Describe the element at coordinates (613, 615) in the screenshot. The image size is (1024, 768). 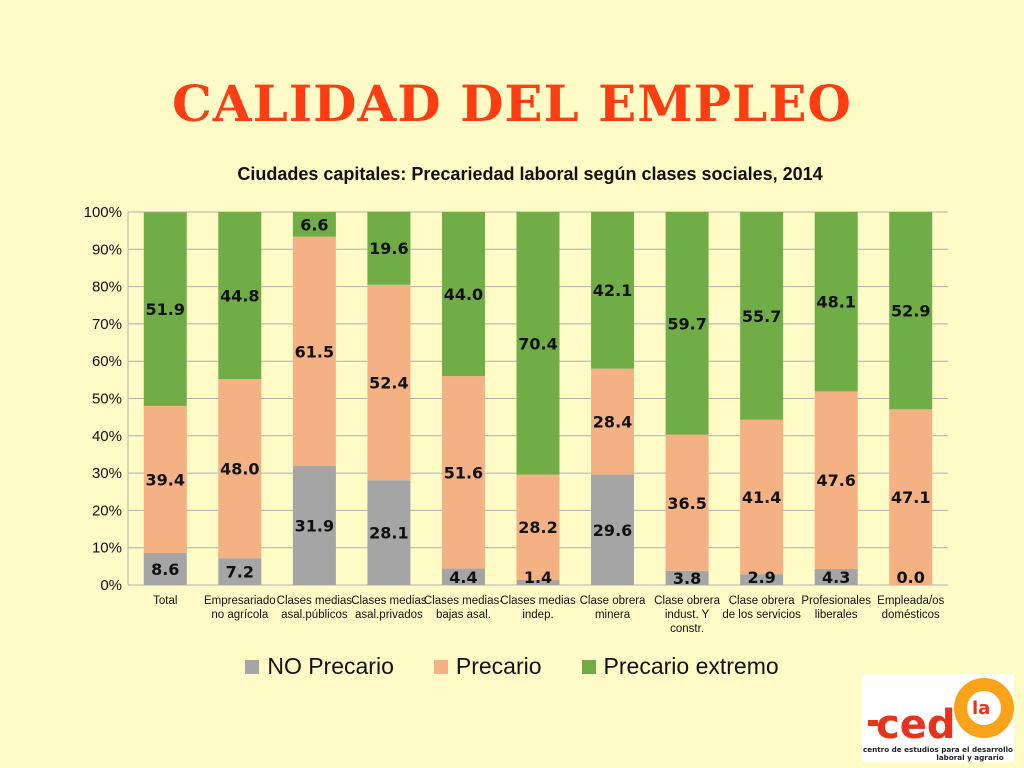
I see `x-category-line: minera` at that location.